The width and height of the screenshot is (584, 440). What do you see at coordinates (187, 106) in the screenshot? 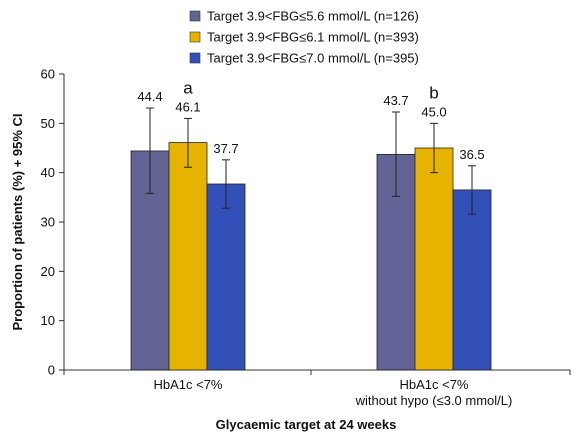
I see `value-label: 46.1` at bounding box center [187, 106].